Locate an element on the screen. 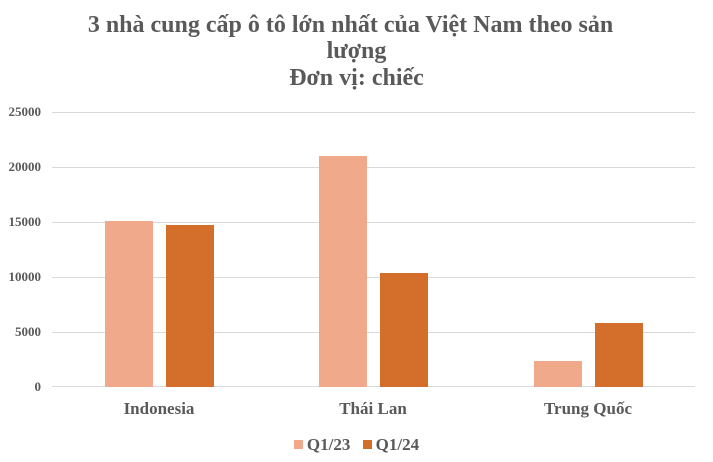 The image size is (713, 462). legend-item-q1-24: Q1/24 is located at coordinates (391, 444).